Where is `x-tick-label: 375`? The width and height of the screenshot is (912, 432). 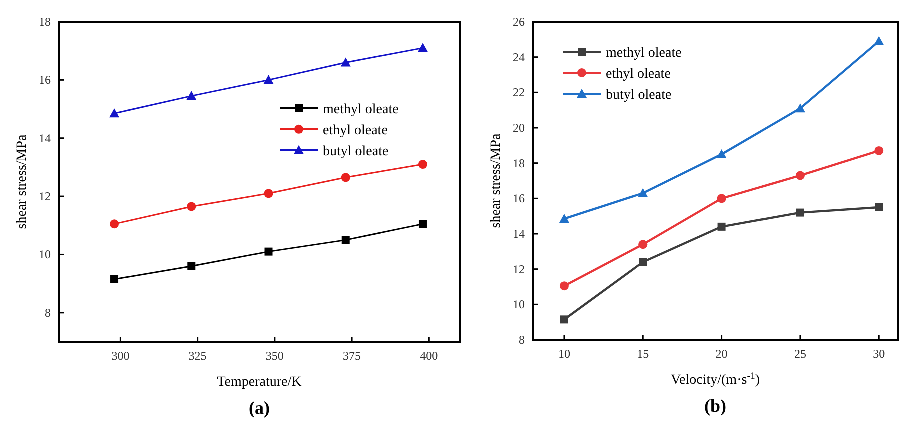 x-tick-label: 375 is located at coordinates (352, 356).